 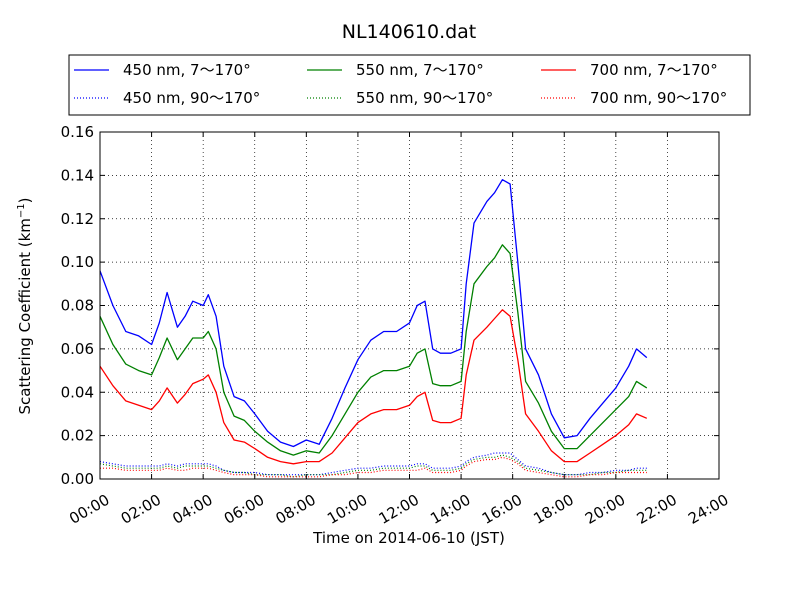 I want to click on series-line-g90, so click(x=373, y=466).